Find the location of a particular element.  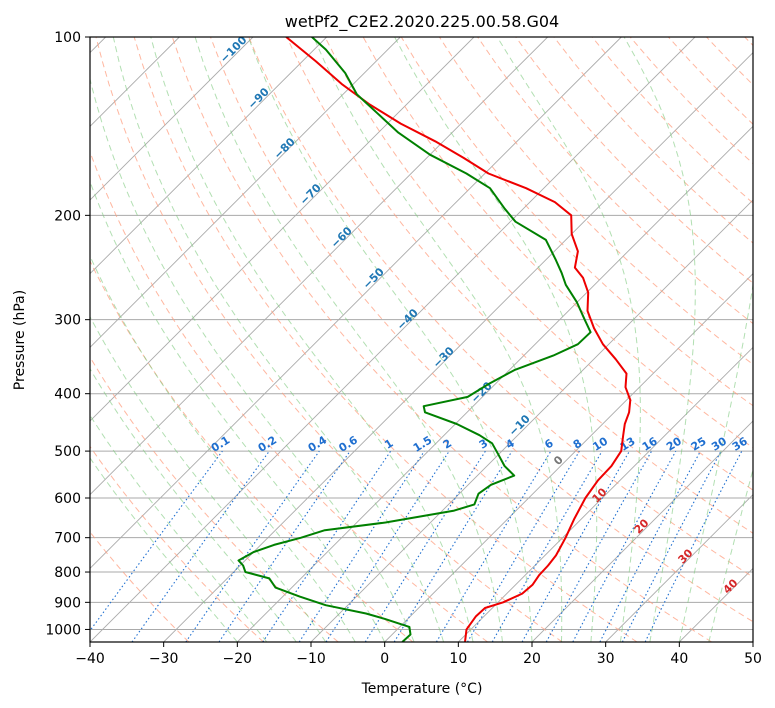

x-tick-label: −40 is located at coordinates (90, 659).